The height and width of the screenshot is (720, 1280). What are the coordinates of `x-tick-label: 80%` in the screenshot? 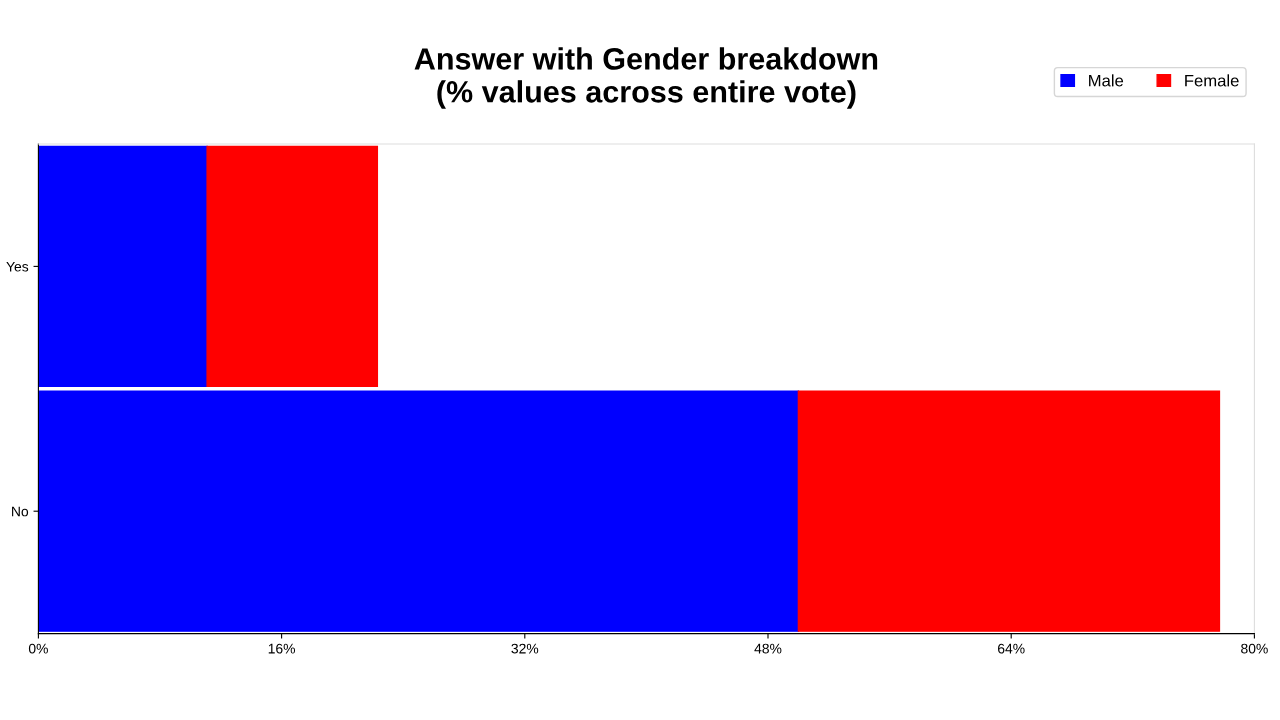 It's located at (1254, 648).